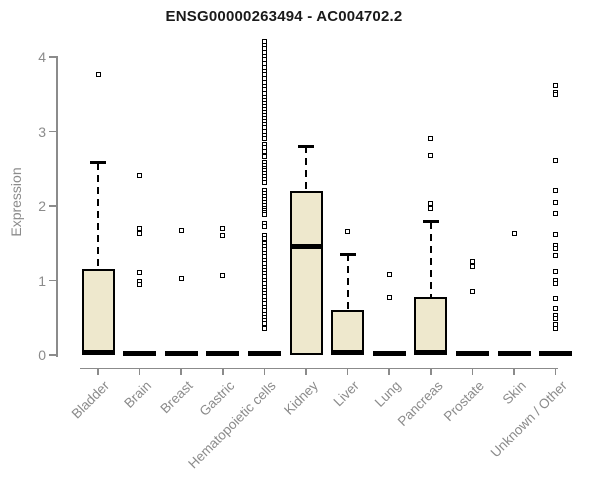 The height and width of the screenshot is (500, 600). Describe the element at coordinates (42, 355) in the screenshot. I see `y-axis-tick-label: 0` at that location.